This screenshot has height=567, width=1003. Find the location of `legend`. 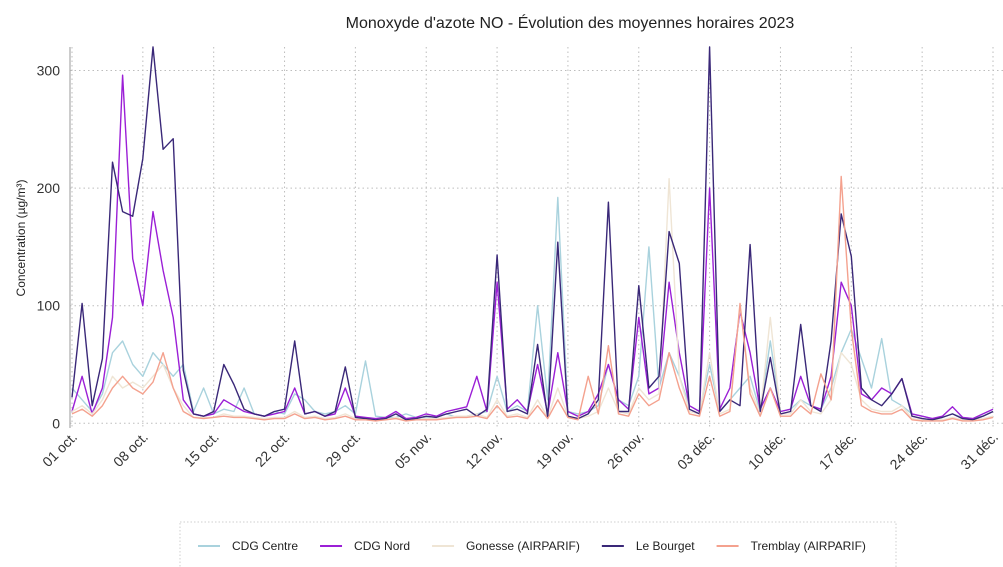

legend is located at coordinates (538, 544).